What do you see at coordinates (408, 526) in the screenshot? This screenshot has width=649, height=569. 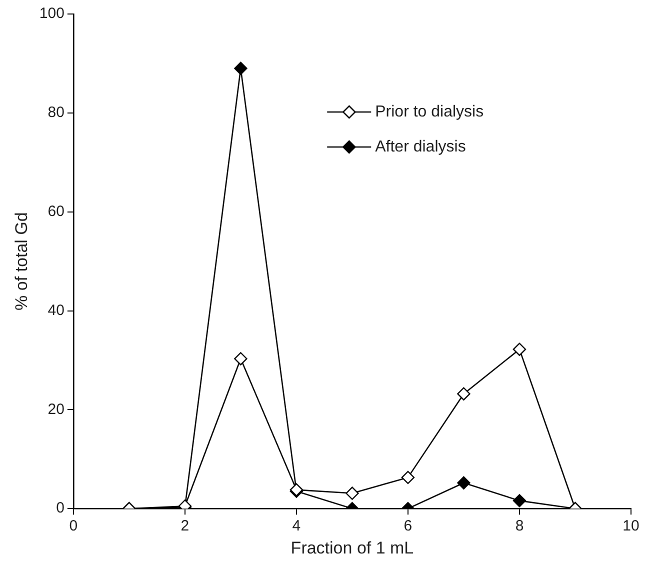 I see `x-tick-label: 6` at bounding box center [408, 526].